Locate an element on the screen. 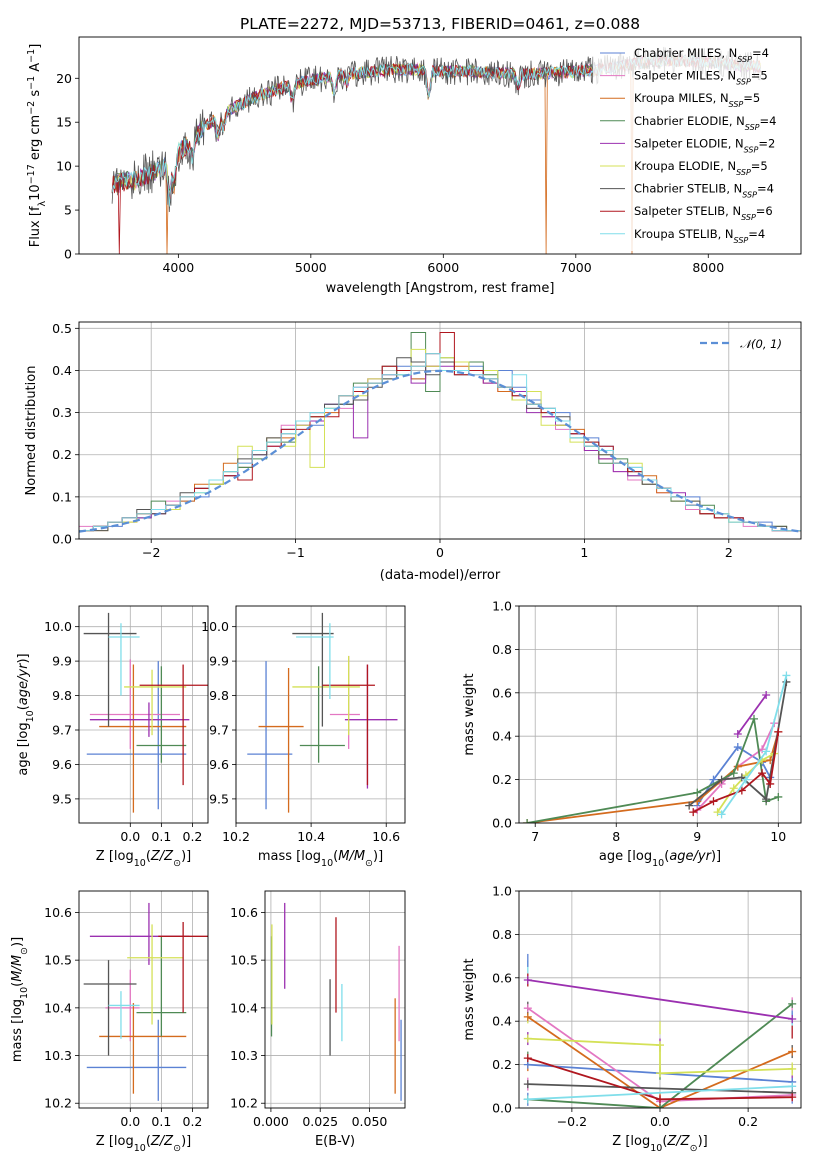  y-tick-label: 10.4 is located at coordinates (244, 1007).